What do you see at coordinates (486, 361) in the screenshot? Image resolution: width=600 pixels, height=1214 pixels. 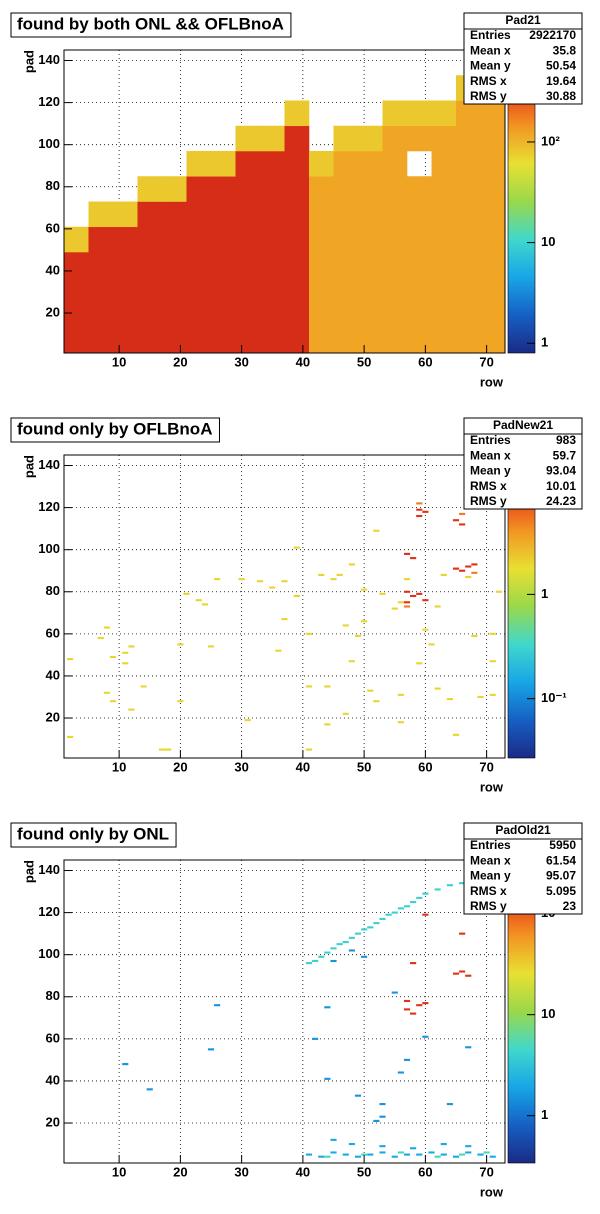 I see `x-tick-label: 70` at bounding box center [486, 361].